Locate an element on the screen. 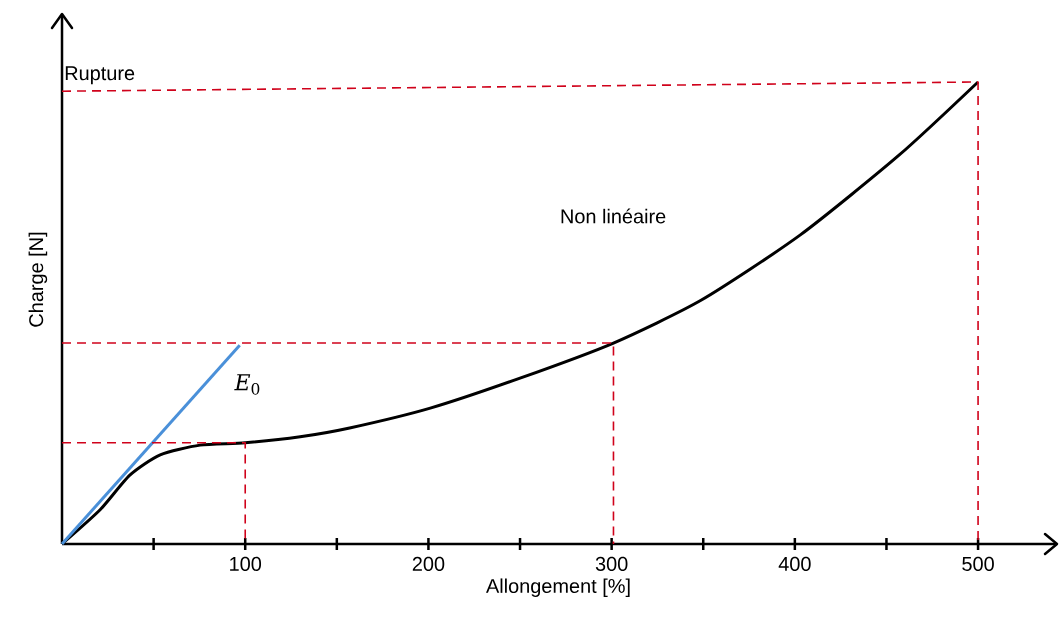  x-tick-label: 100 is located at coordinates (246, 563).